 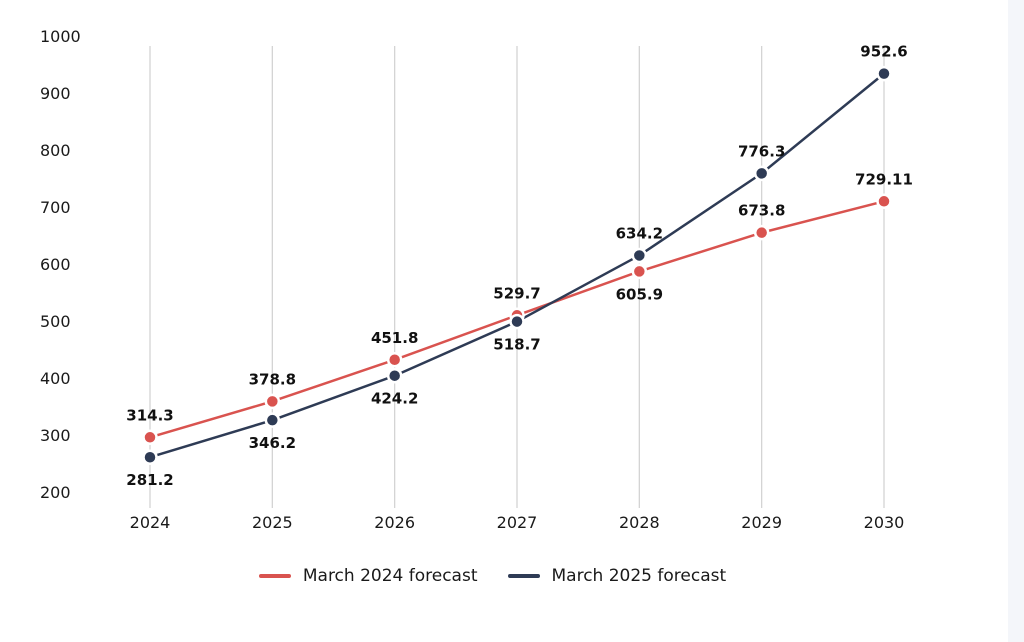 What do you see at coordinates (55, 150) in the screenshot?
I see `y-tick-label: 800` at bounding box center [55, 150].